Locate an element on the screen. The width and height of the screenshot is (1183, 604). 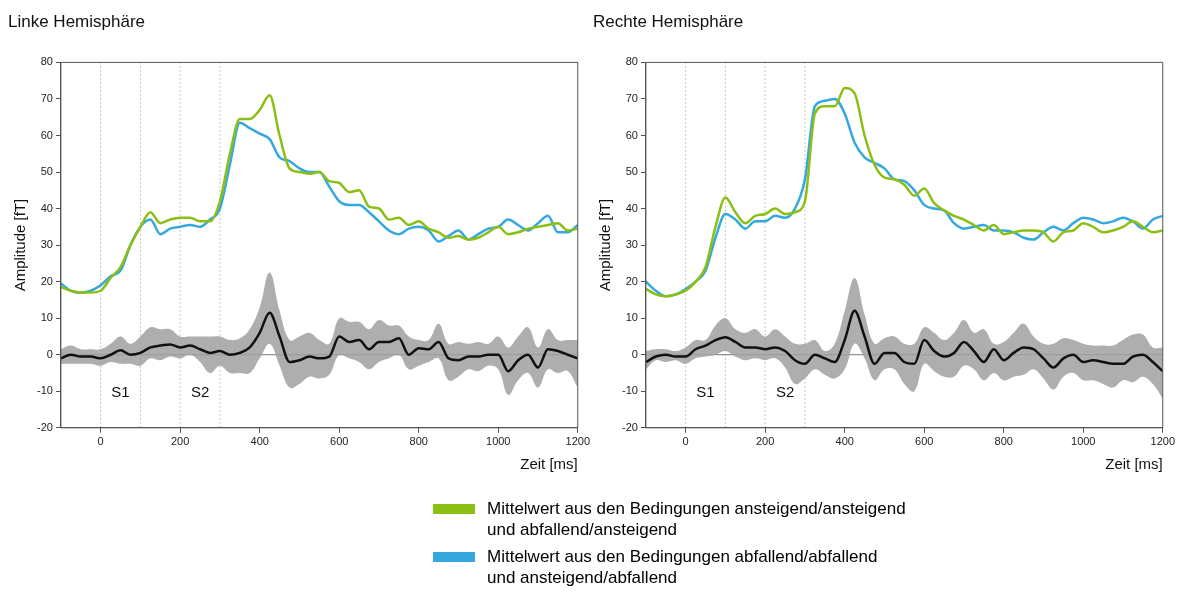
legend-label: Mittelwert aus den Bedingungen abfallend/abfallend und ansteigend/abfallend is located at coordinates (682, 567).